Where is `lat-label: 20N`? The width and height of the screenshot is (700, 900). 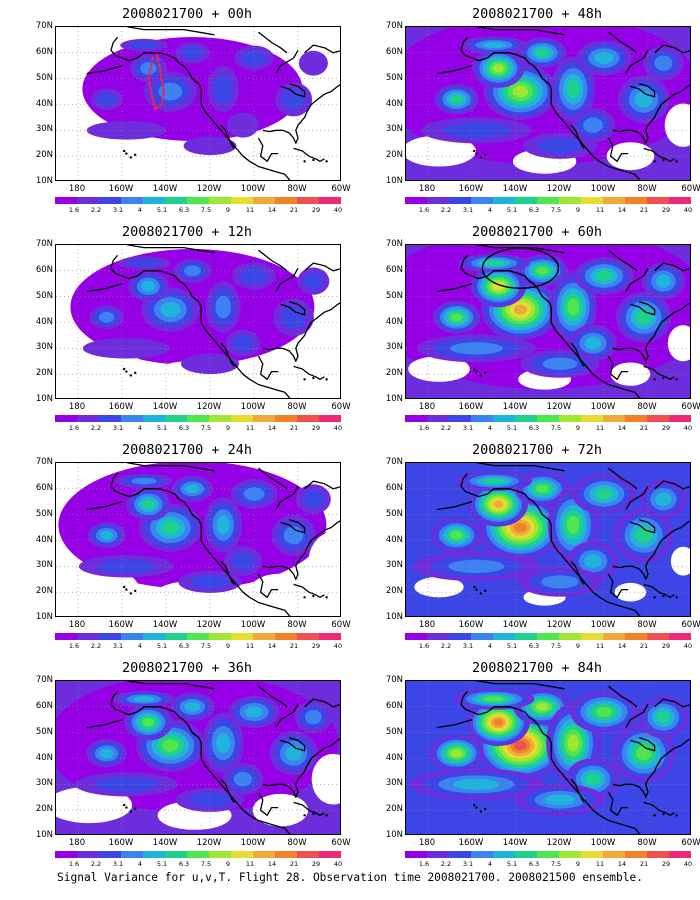
lat-label: 20N is located at coordinates (394, 591).